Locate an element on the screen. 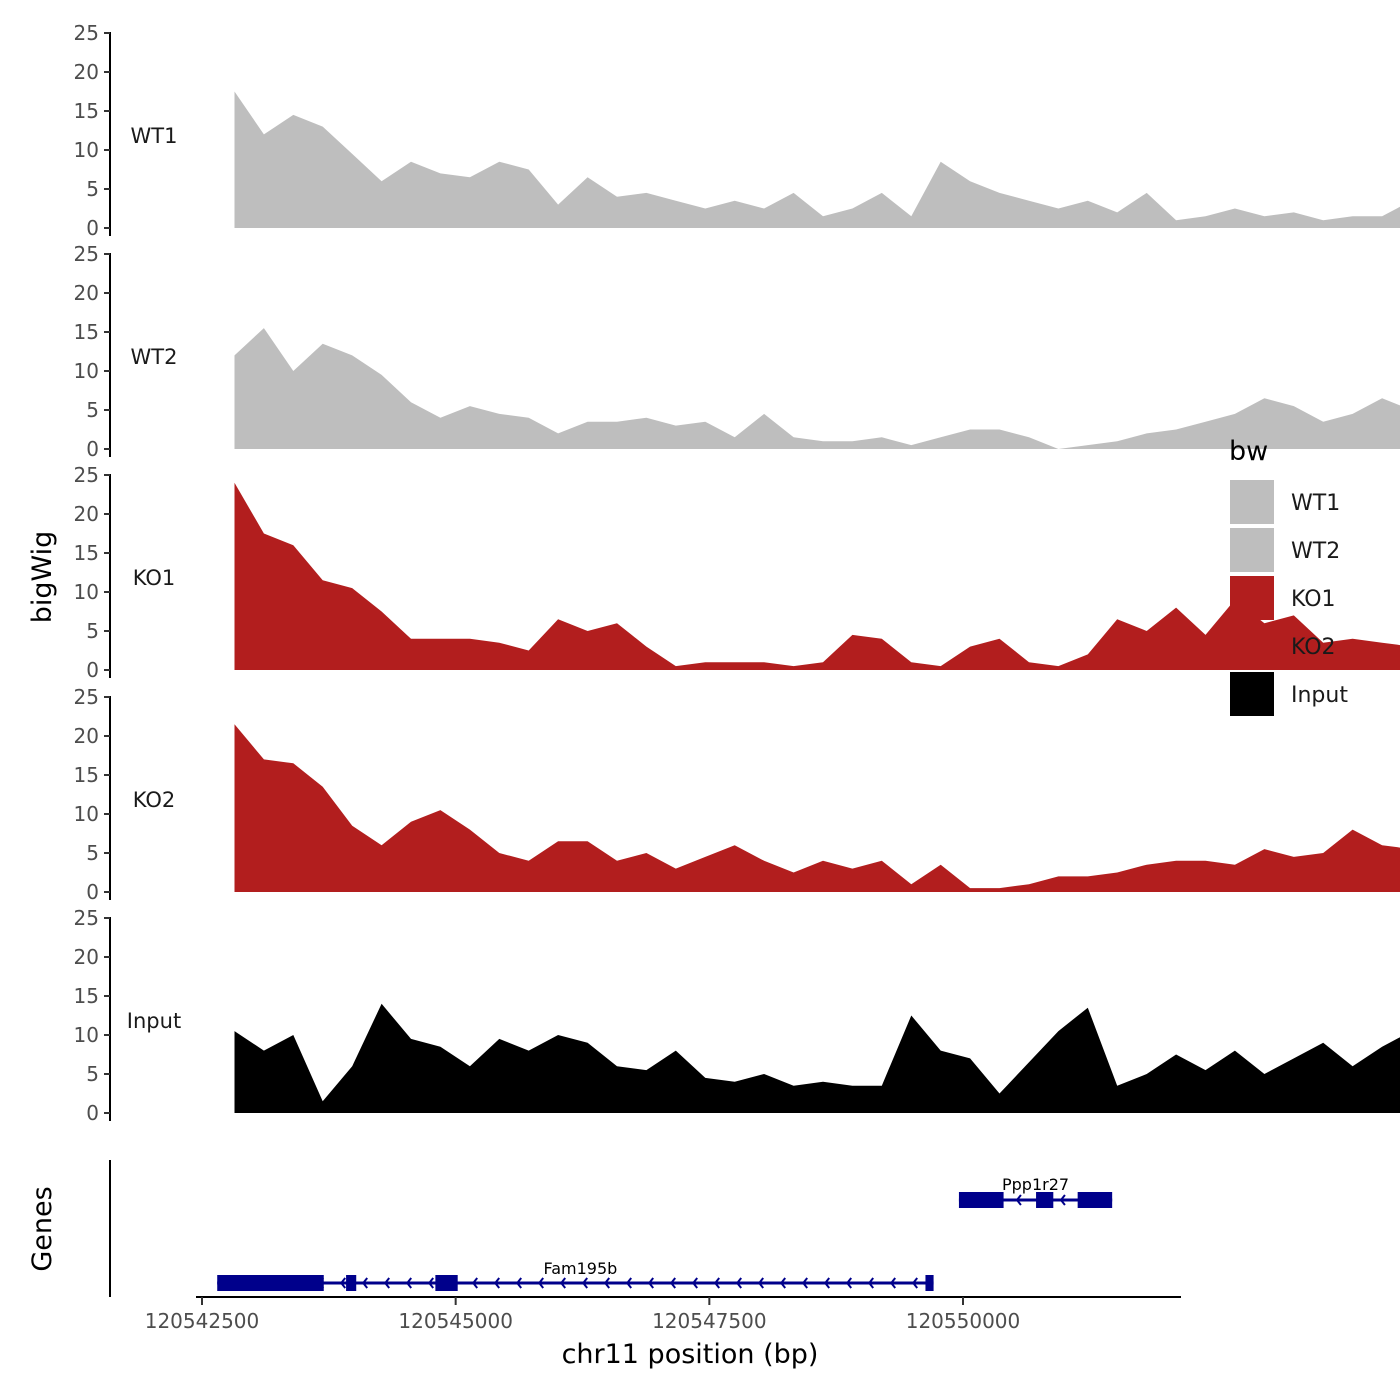  signal-area-ko1 is located at coordinates (817, 576).